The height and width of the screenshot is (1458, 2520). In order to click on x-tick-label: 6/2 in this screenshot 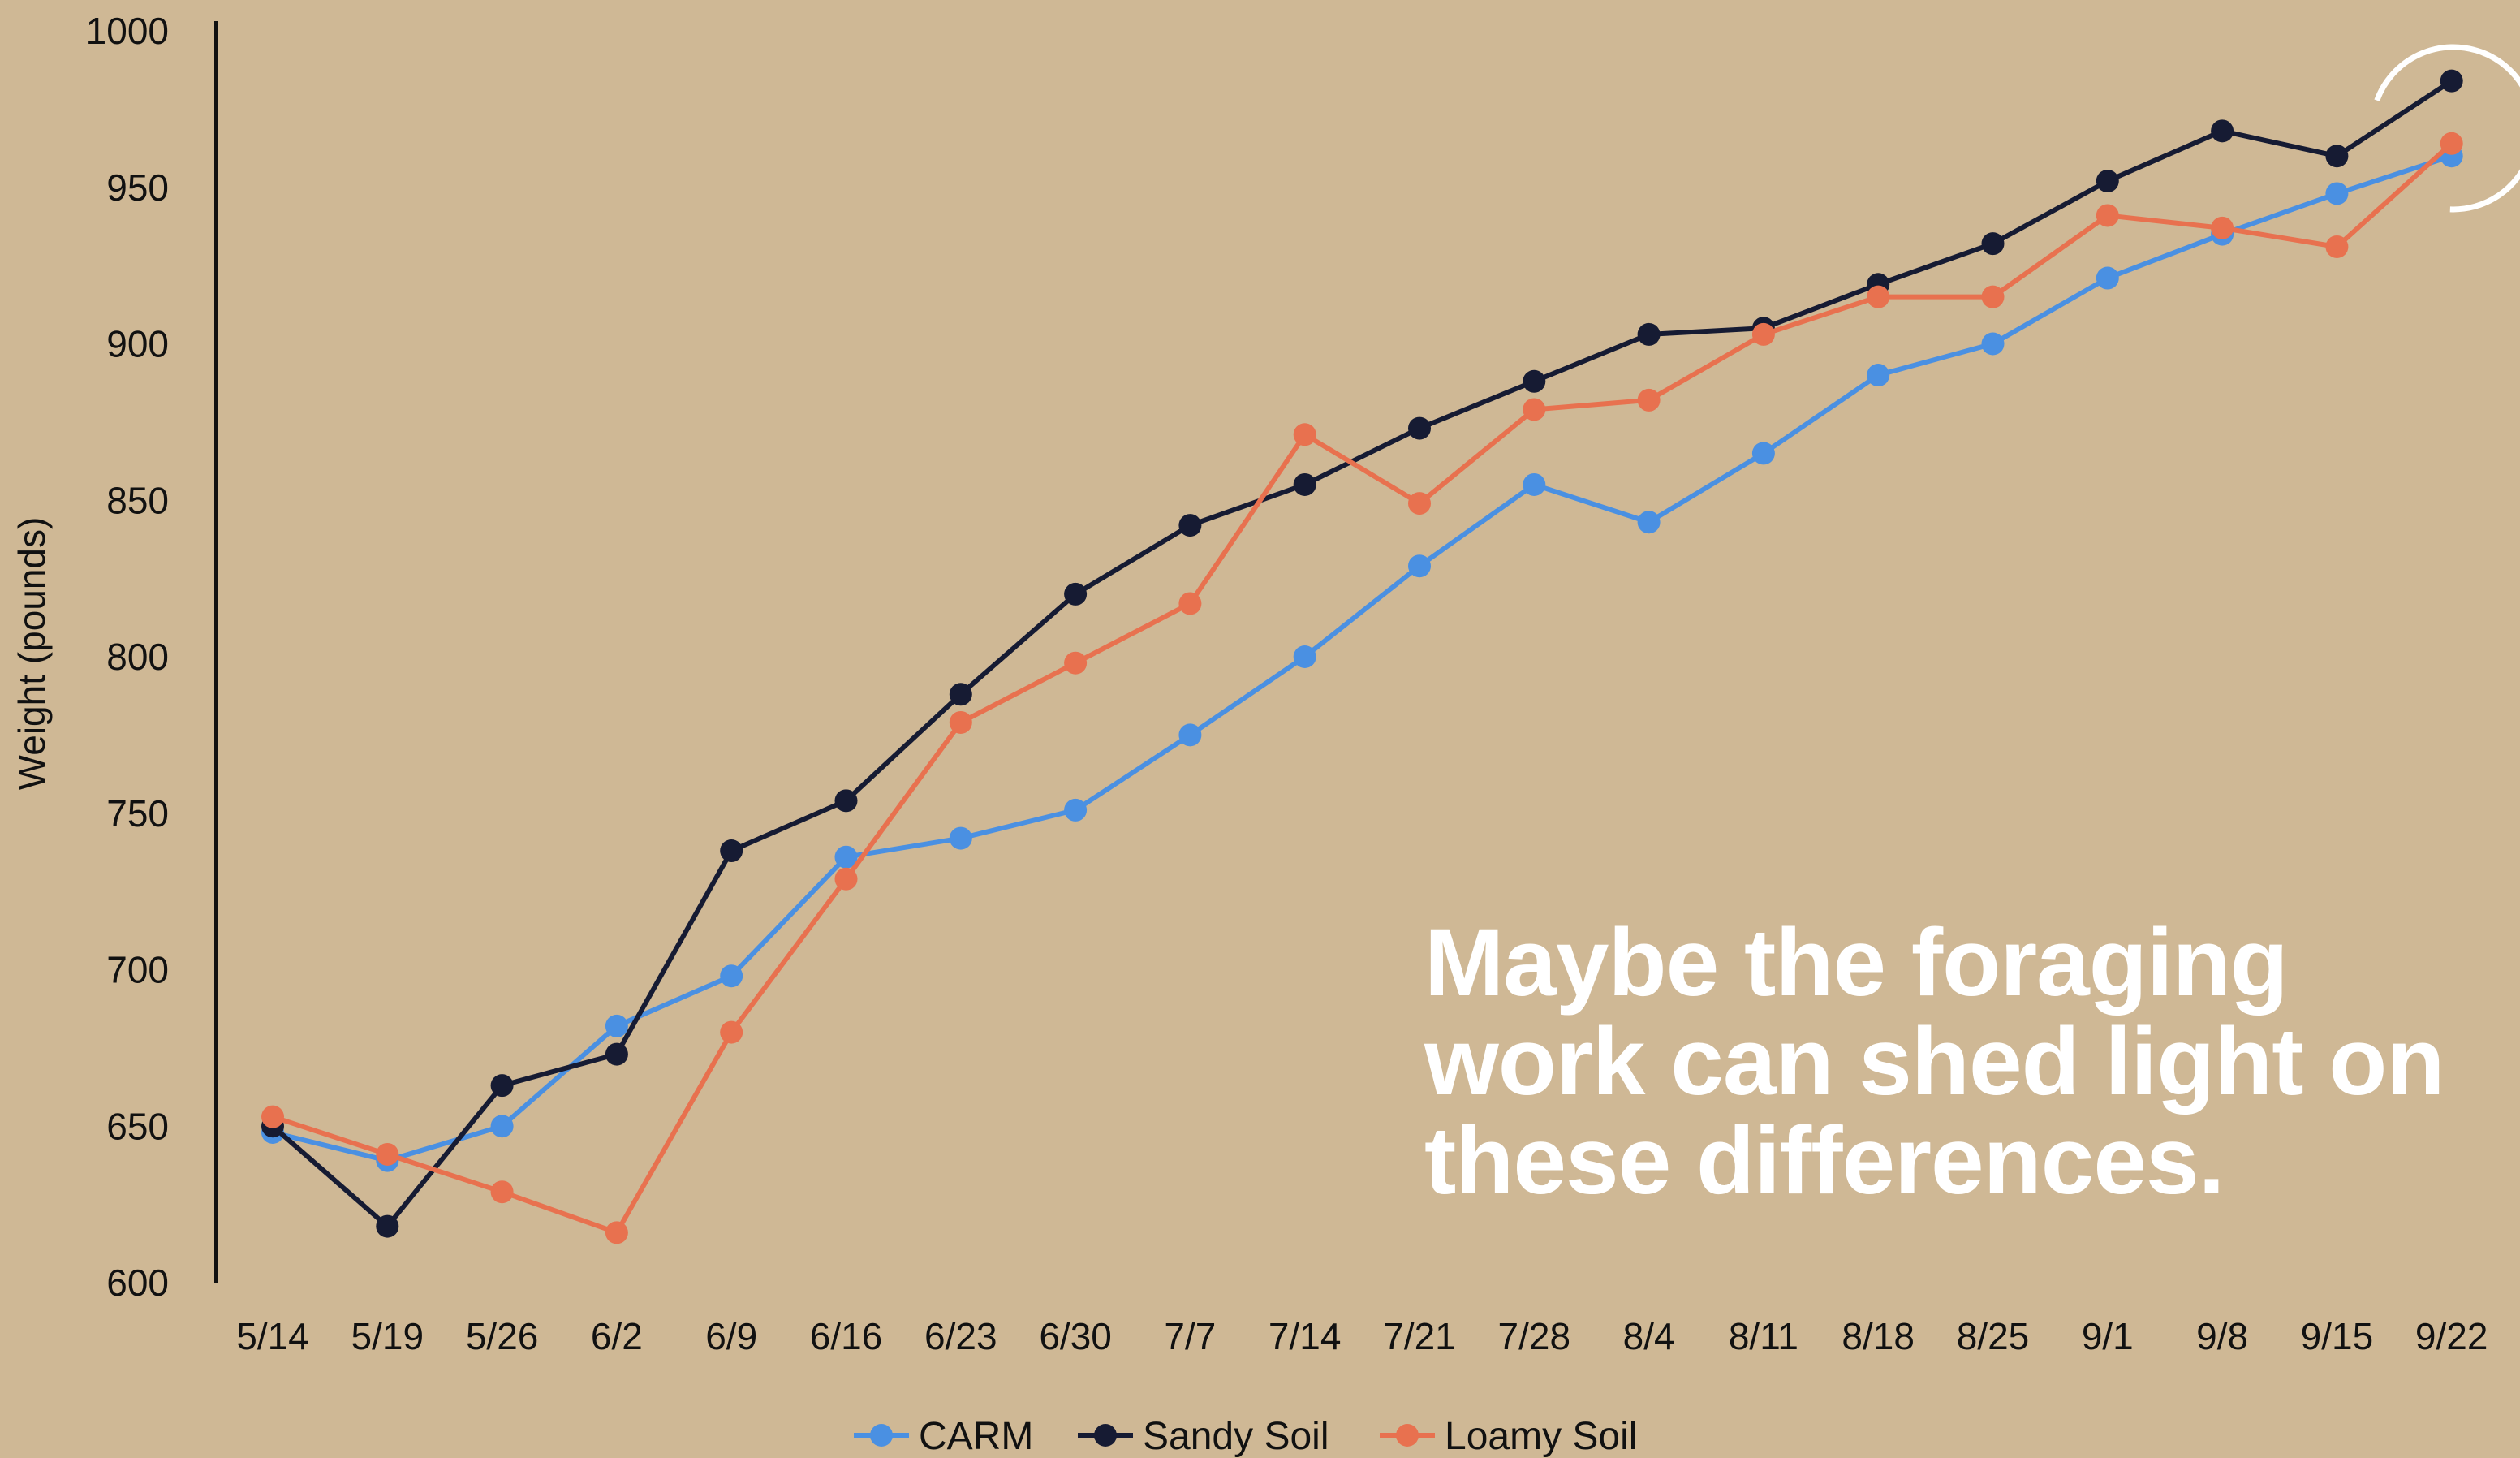, I will do `click(617, 1336)`.